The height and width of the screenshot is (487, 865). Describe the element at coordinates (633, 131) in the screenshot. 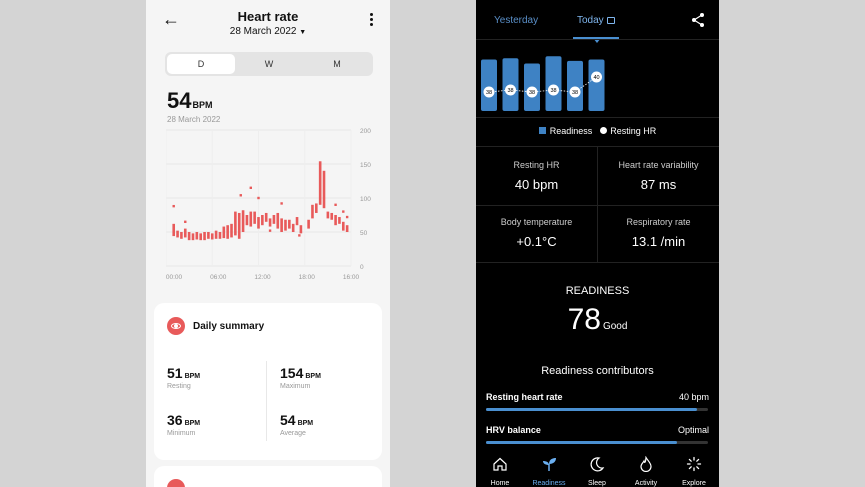

I see `legend-hr: Resting HR` at that location.